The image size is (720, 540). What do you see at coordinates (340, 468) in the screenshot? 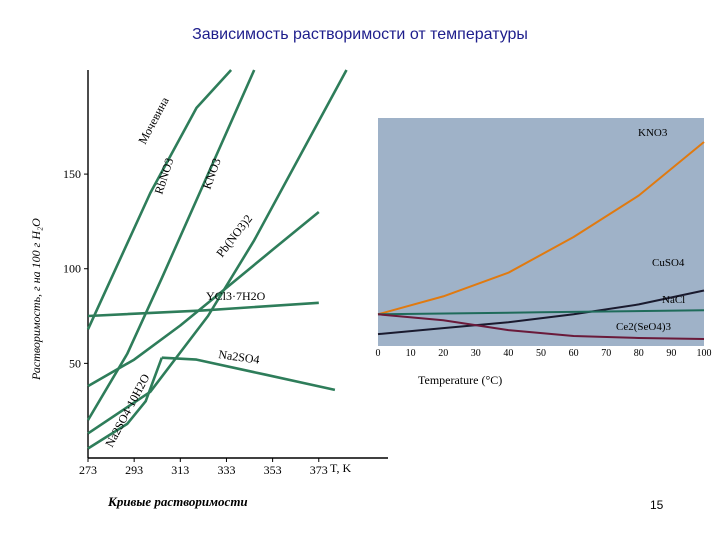
I see `left-x-axis-label: T, K` at bounding box center [340, 468].